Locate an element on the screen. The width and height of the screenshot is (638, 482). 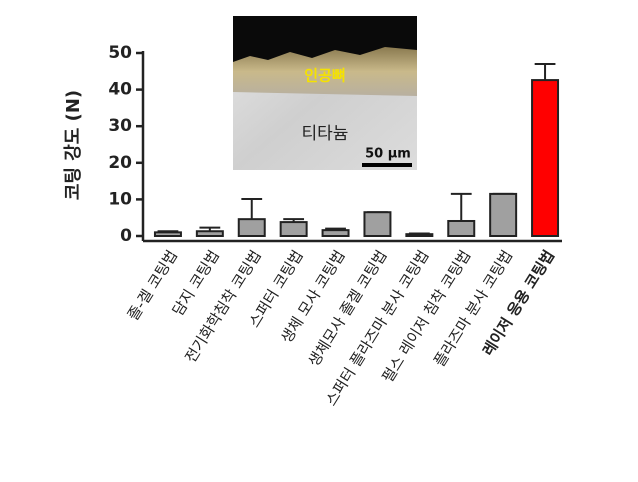
inset-label: 티타늄 is located at coordinates (325, 134).